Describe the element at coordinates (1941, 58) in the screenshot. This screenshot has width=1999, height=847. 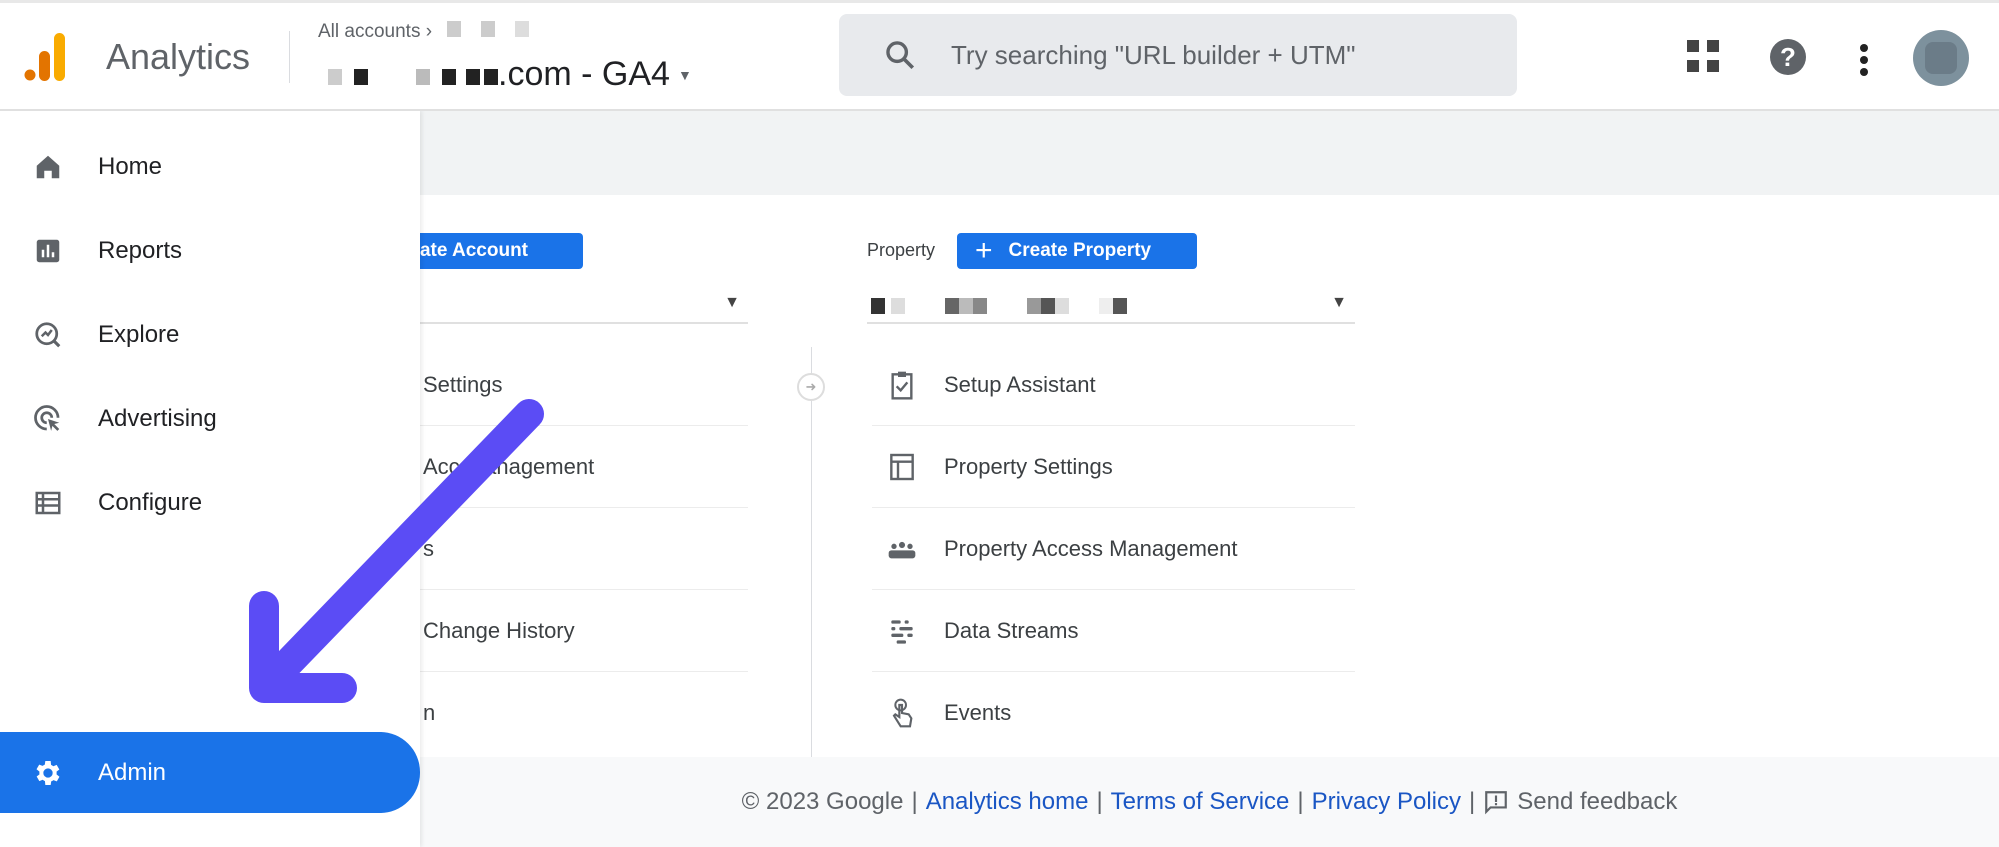
I see `avatar` at that location.